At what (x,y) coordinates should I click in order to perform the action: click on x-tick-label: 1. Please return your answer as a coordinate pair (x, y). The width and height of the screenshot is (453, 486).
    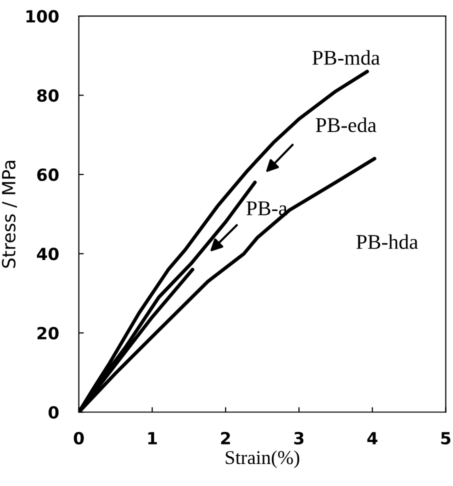
    Looking at the image, I should click on (152, 438).